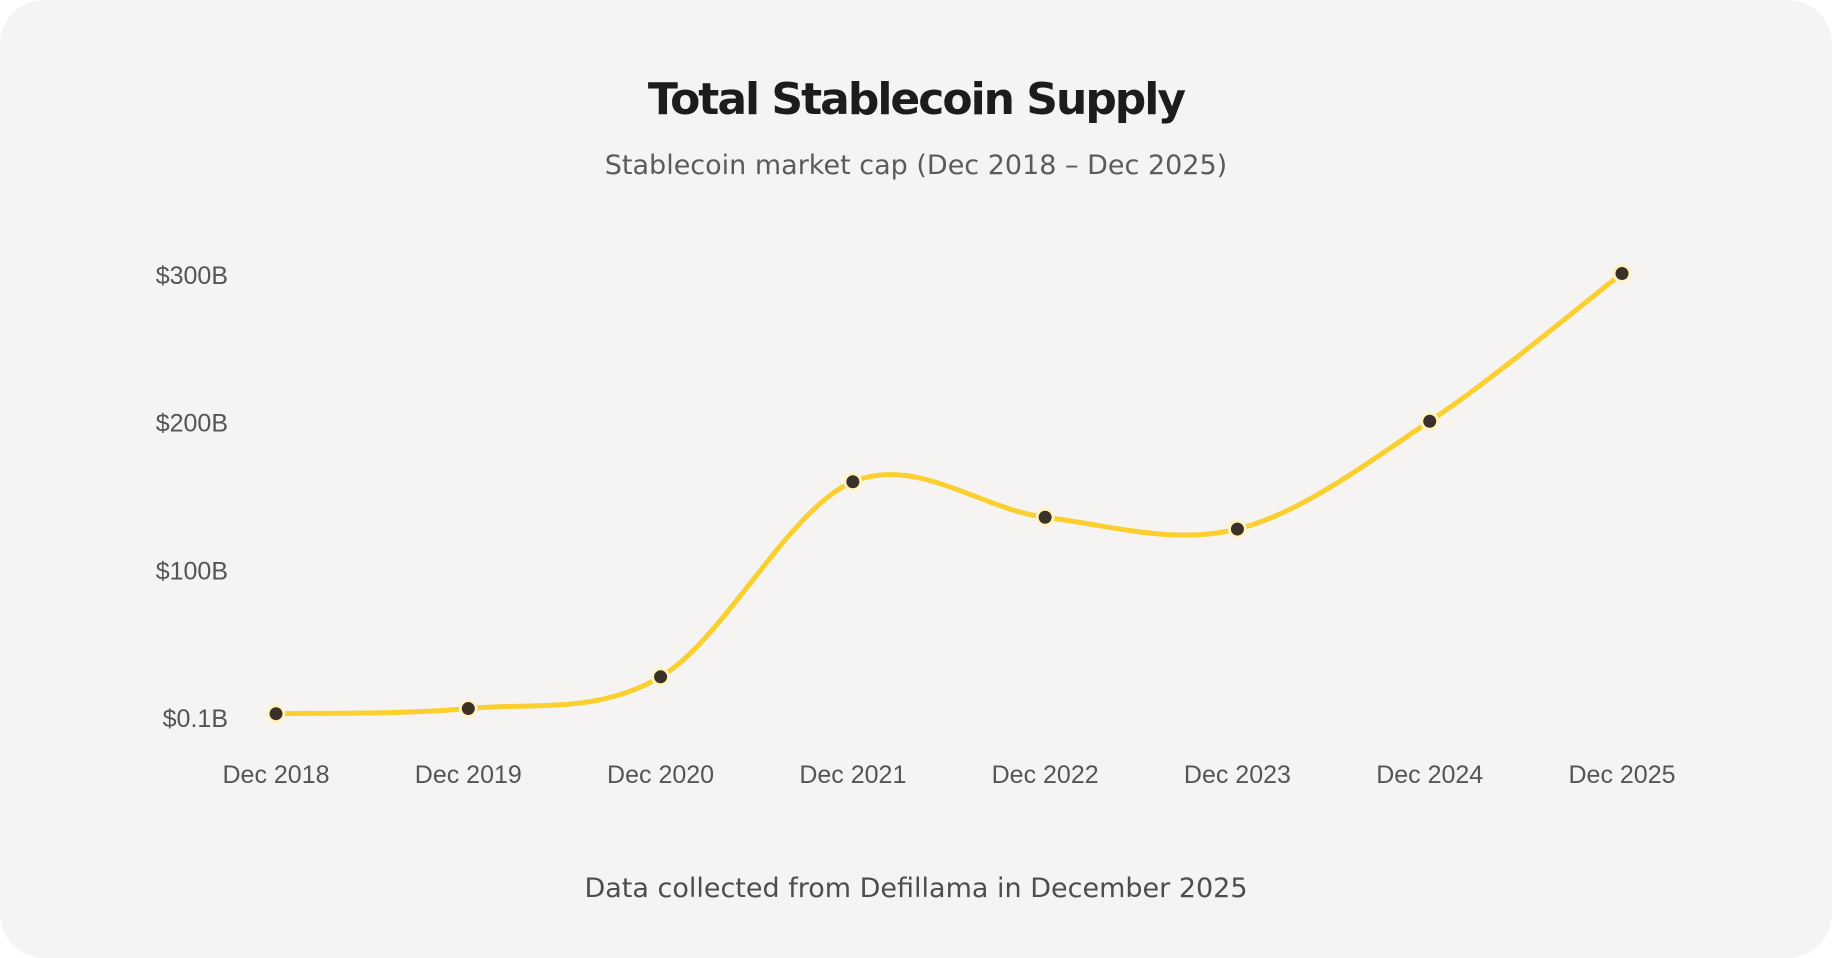 The height and width of the screenshot is (958, 1832). What do you see at coordinates (192, 424) in the screenshot?
I see `y-tick-label: $200B` at bounding box center [192, 424].